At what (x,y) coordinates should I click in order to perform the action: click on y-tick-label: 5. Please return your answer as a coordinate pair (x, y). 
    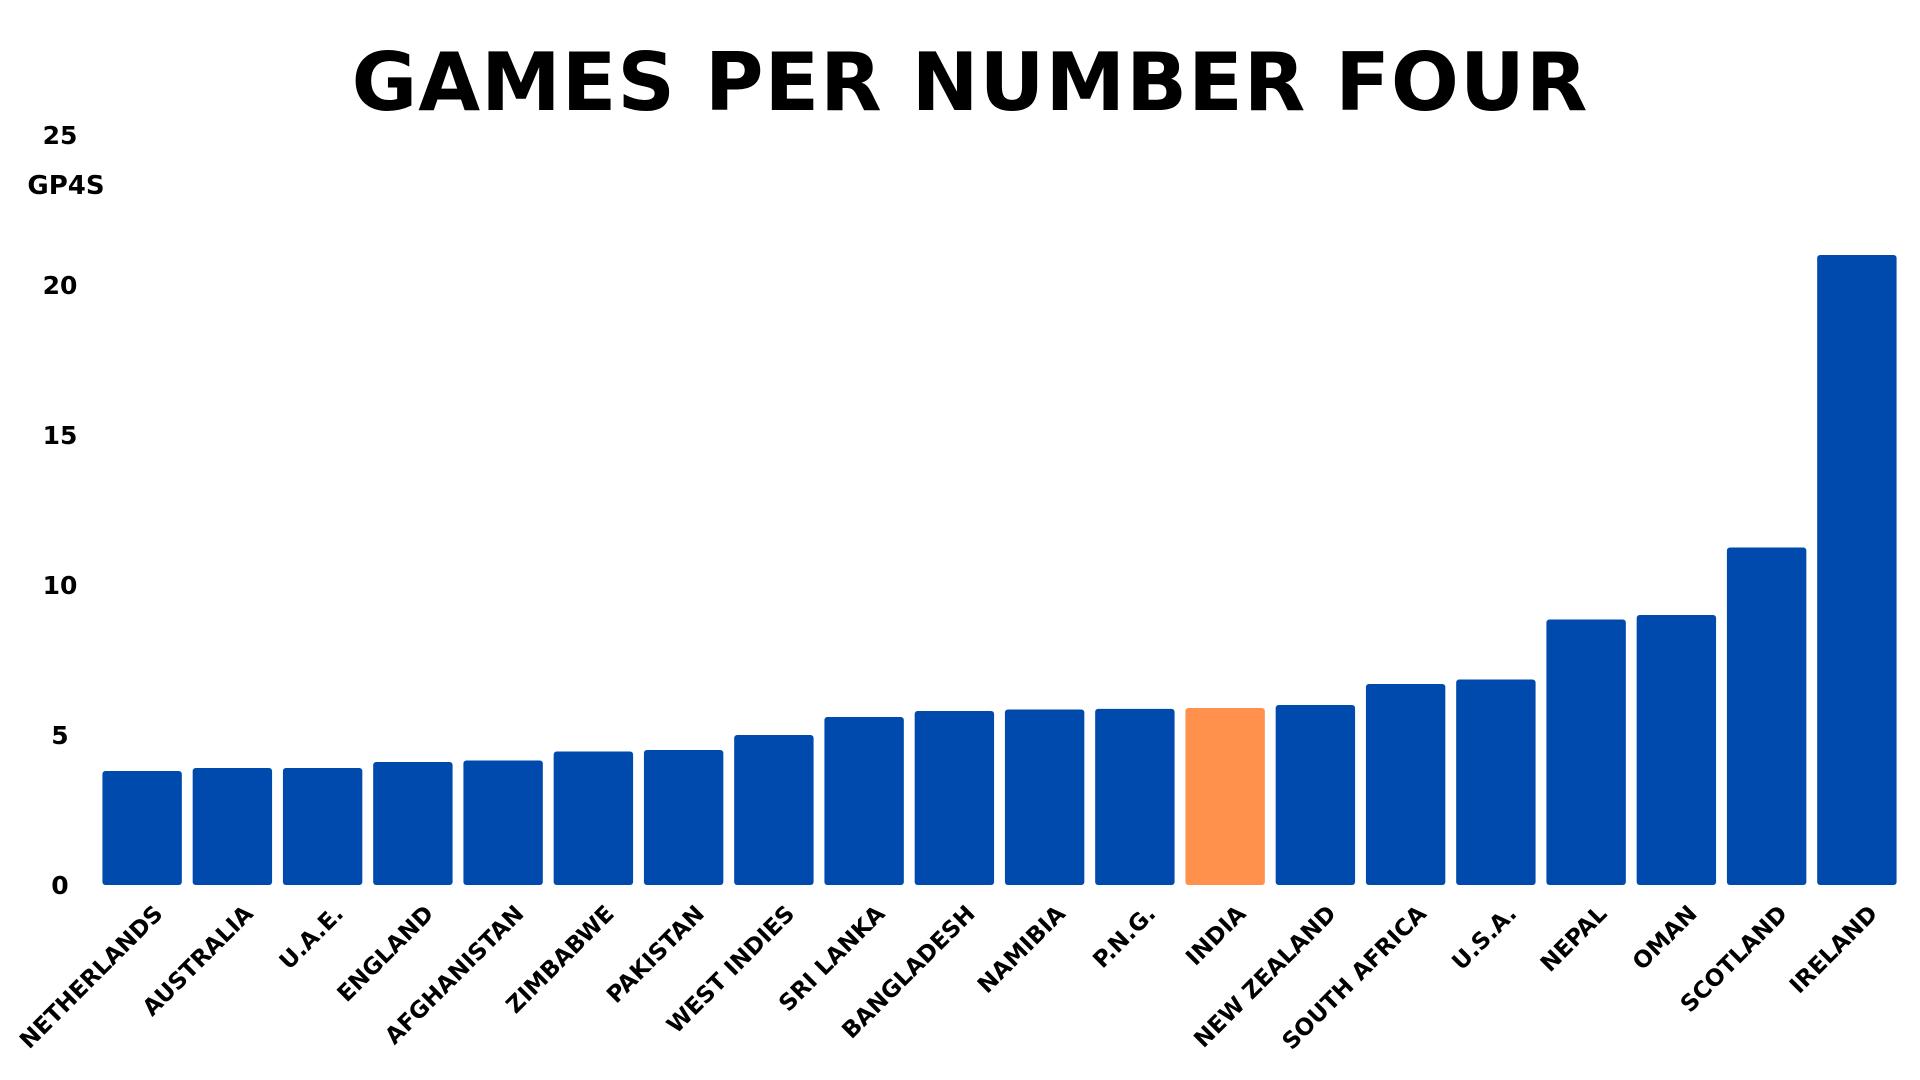
    Looking at the image, I should click on (59, 735).